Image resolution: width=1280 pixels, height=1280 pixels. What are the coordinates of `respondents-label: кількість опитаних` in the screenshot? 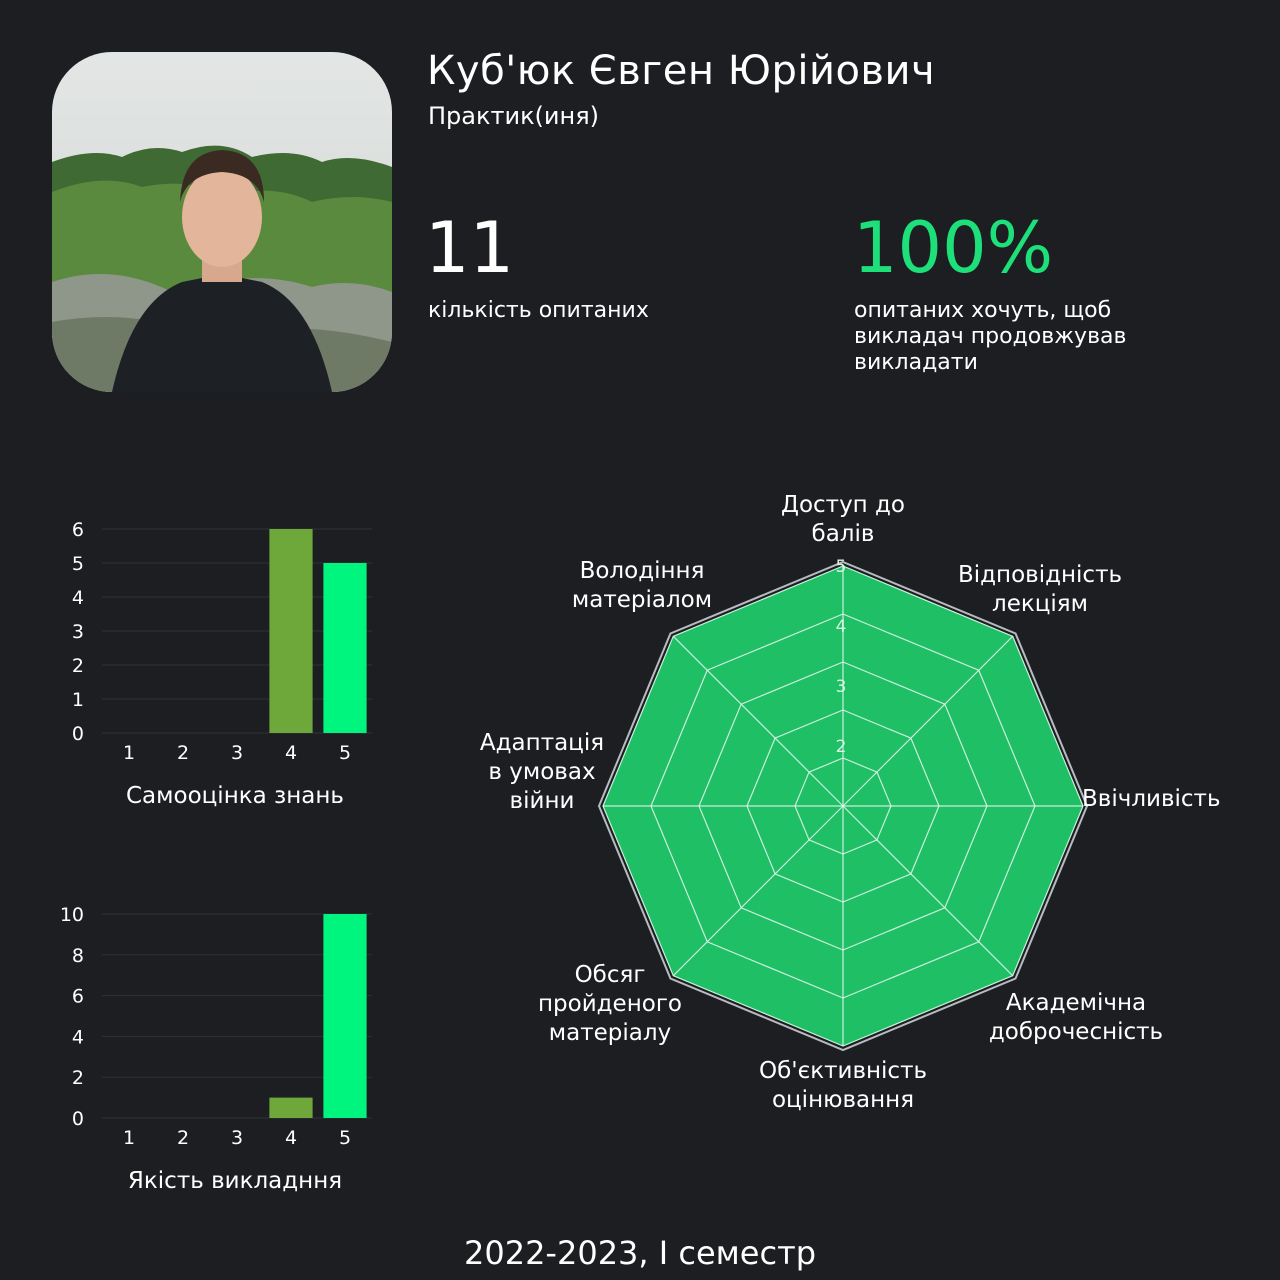 It's located at (538, 310).